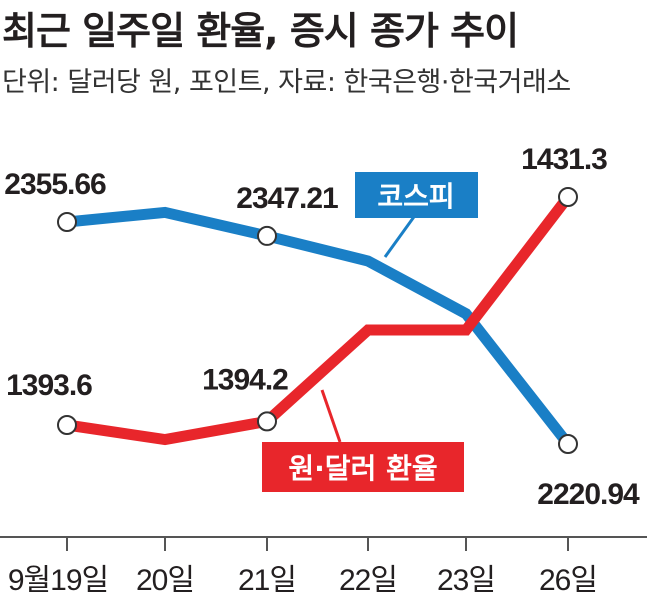 Image resolution: width=647 pixels, height=600 pixels. Describe the element at coordinates (267, 580) in the screenshot. I see `x-tick-label: 21일` at that location.